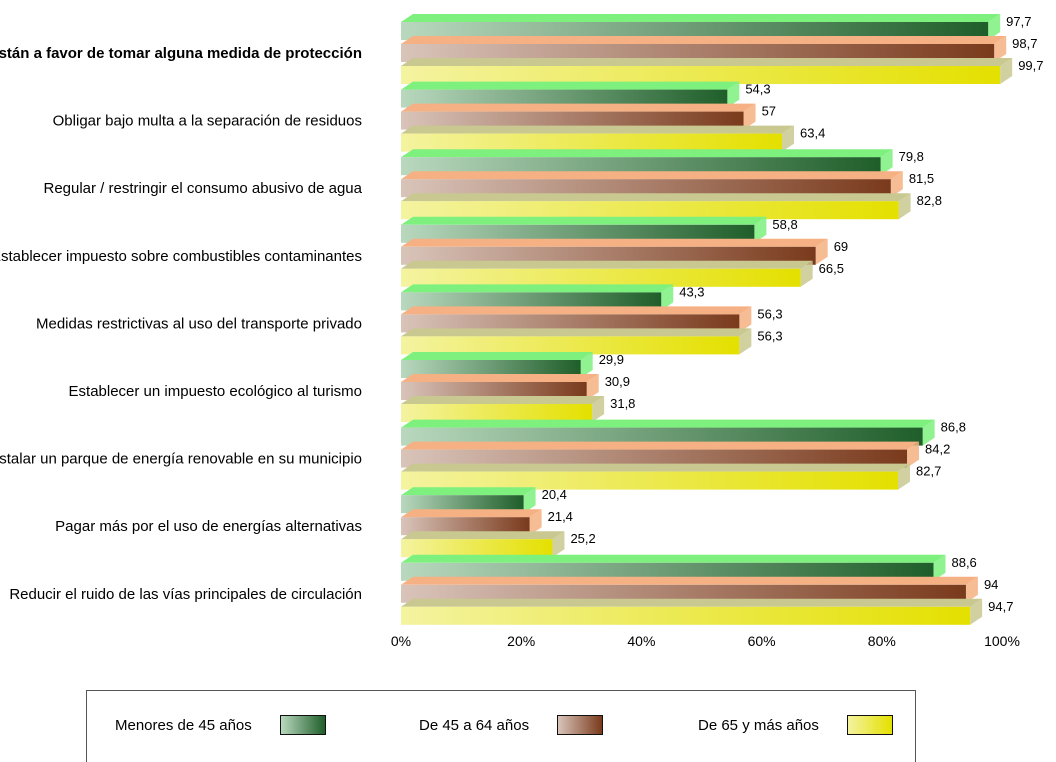  Describe the element at coordinates (691, 291) in the screenshot. I see `value-label: 43,3` at that location.